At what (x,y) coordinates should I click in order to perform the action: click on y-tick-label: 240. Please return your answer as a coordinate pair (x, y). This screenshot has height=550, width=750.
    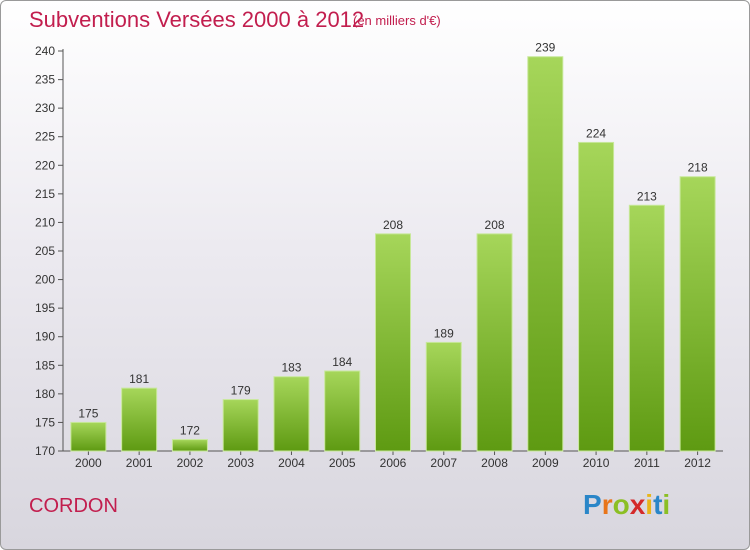
    Looking at the image, I should click on (45, 51).